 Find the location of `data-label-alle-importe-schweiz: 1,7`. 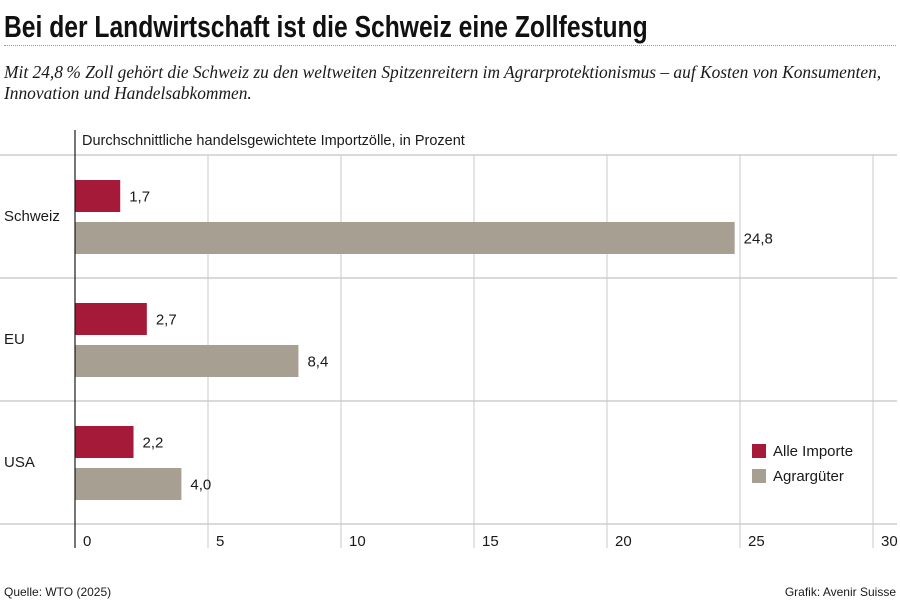

data-label-alle-importe-schweiz: 1,7 is located at coordinates (139, 197).